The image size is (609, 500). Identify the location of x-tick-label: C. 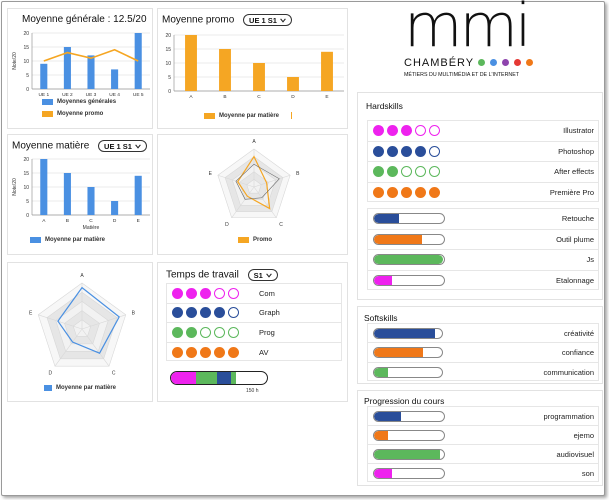
(91, 221).